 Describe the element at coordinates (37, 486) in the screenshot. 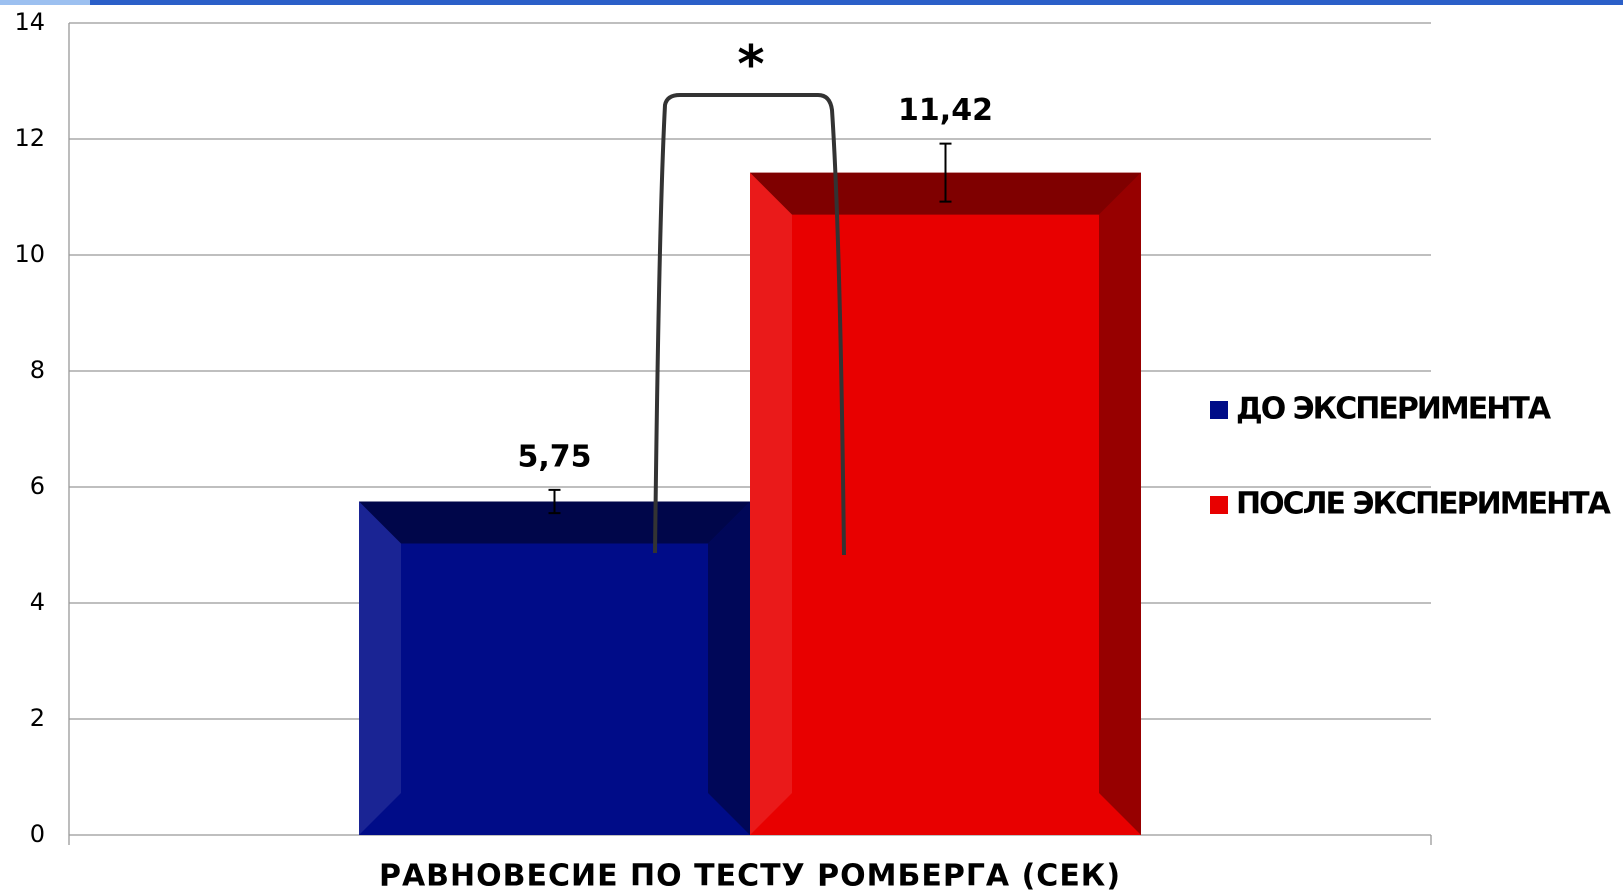

I see `y-tick-label: 6` at that location.